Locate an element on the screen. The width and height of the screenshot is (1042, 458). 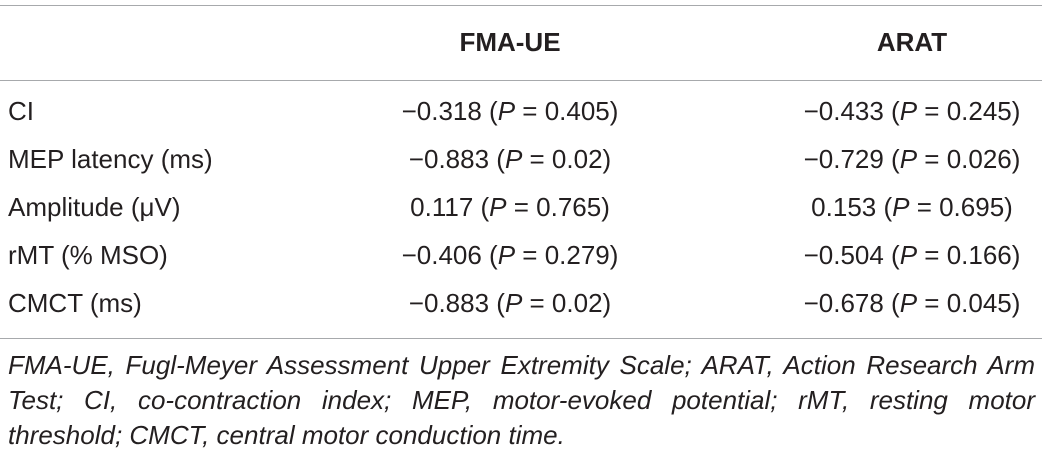
cell-text: = 0.765) is located at coordinates (558, 207).